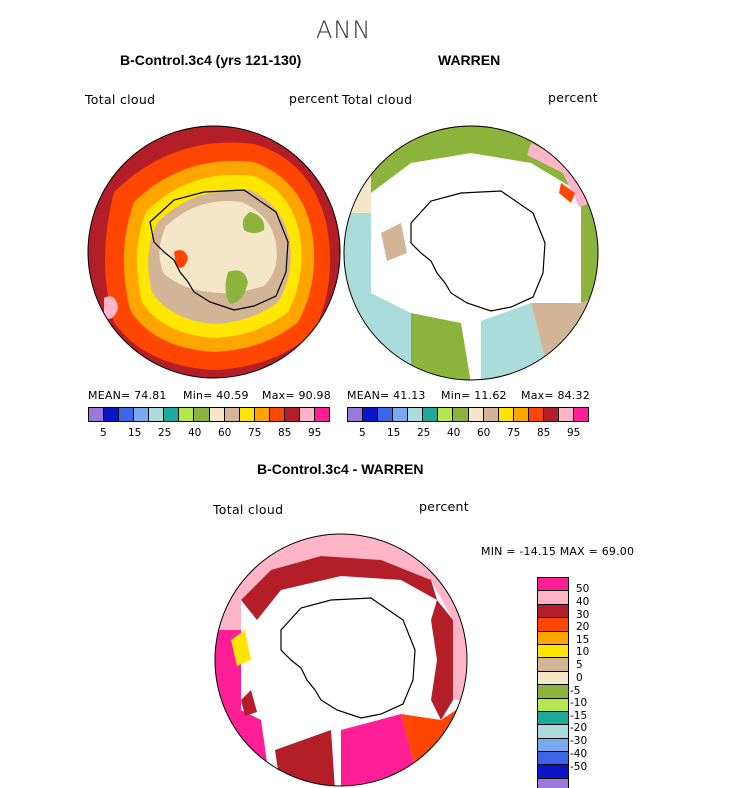 This screenshot has width=733, height=788. I want to click on panel2-polar-map, so click(471, 253).